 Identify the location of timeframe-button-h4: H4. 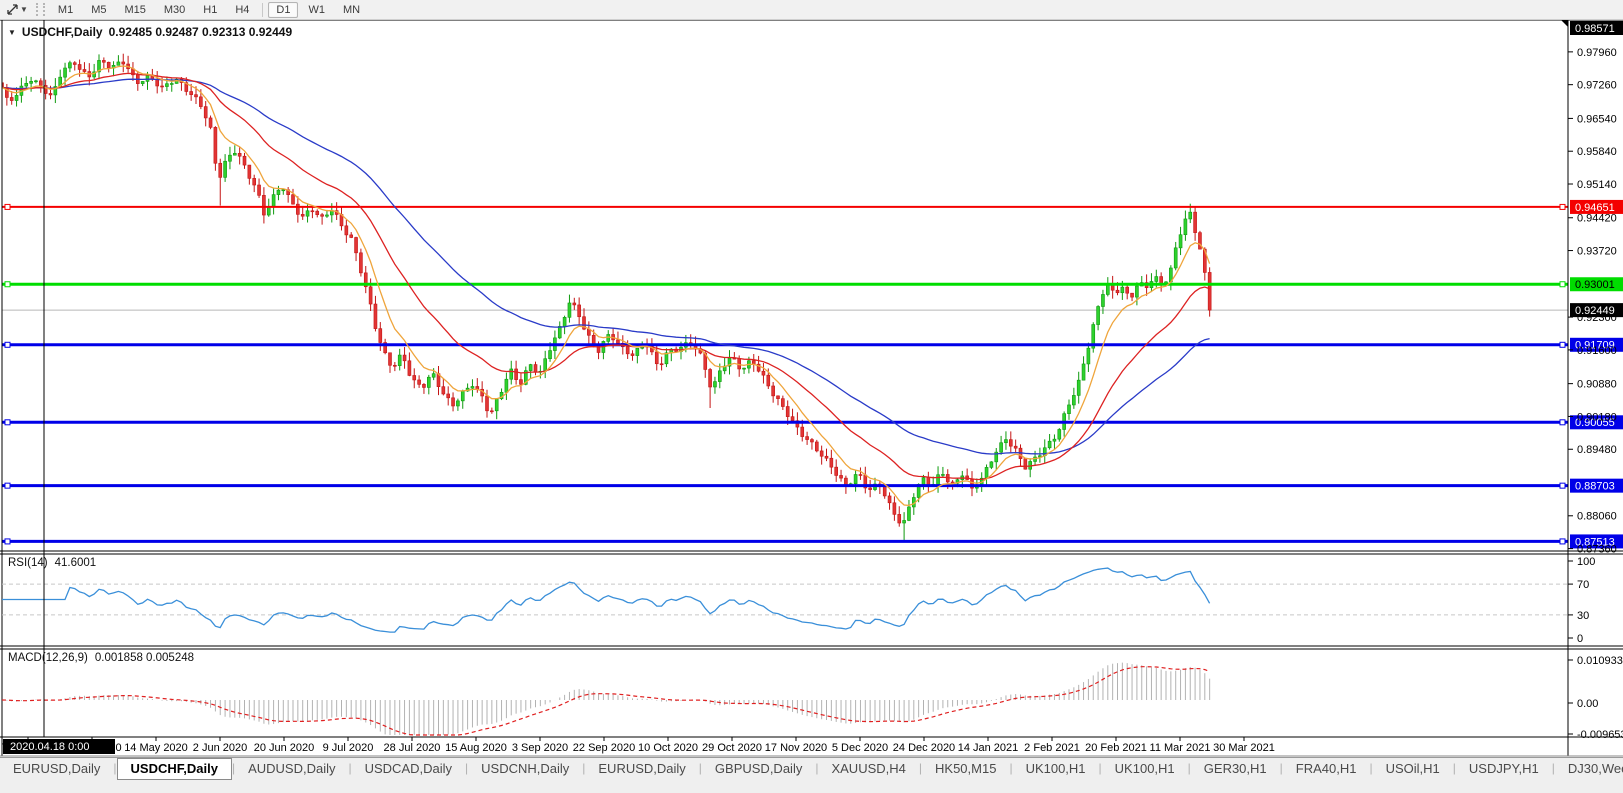
(242, 9).